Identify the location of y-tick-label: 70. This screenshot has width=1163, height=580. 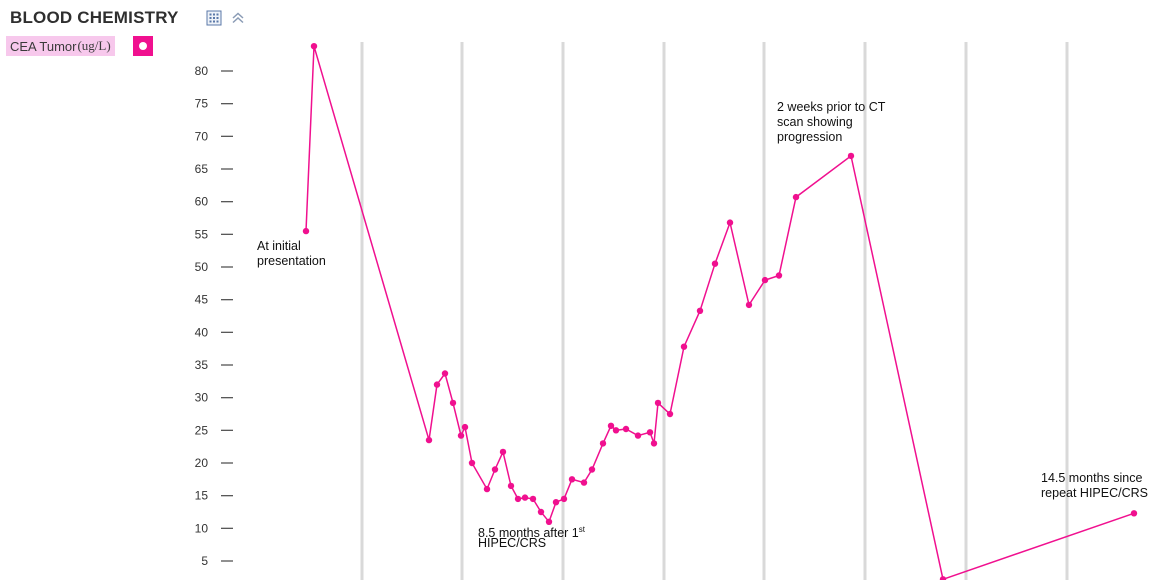
(202, 136).